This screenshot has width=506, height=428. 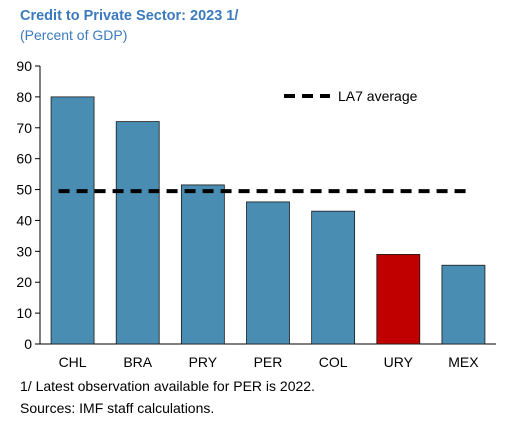 I want to click on y-tick-label: 60, so click(x=24, y=159).